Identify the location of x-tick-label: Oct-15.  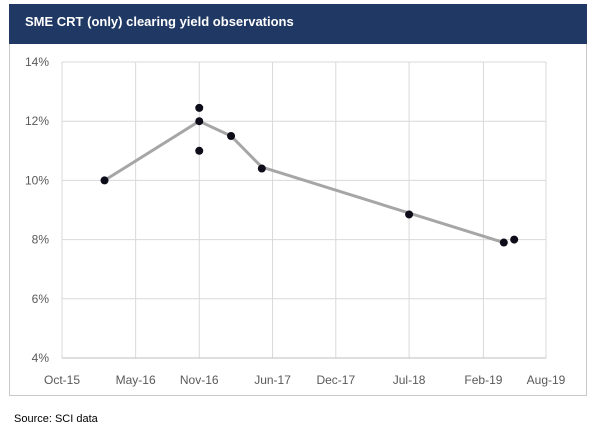
(62, 380).